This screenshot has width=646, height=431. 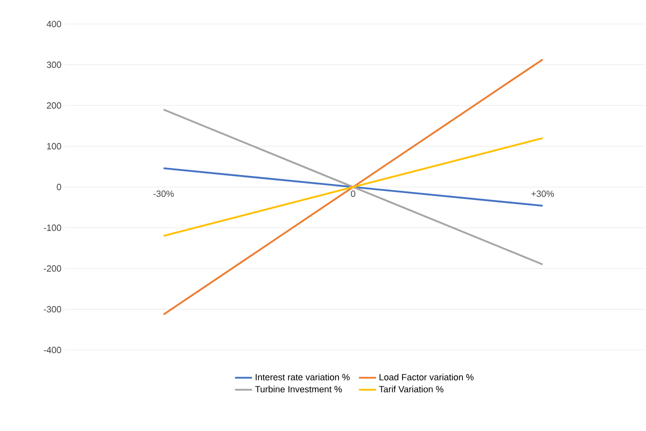 I want to click on y-tick-label: 0, so click(x=59, y=187).